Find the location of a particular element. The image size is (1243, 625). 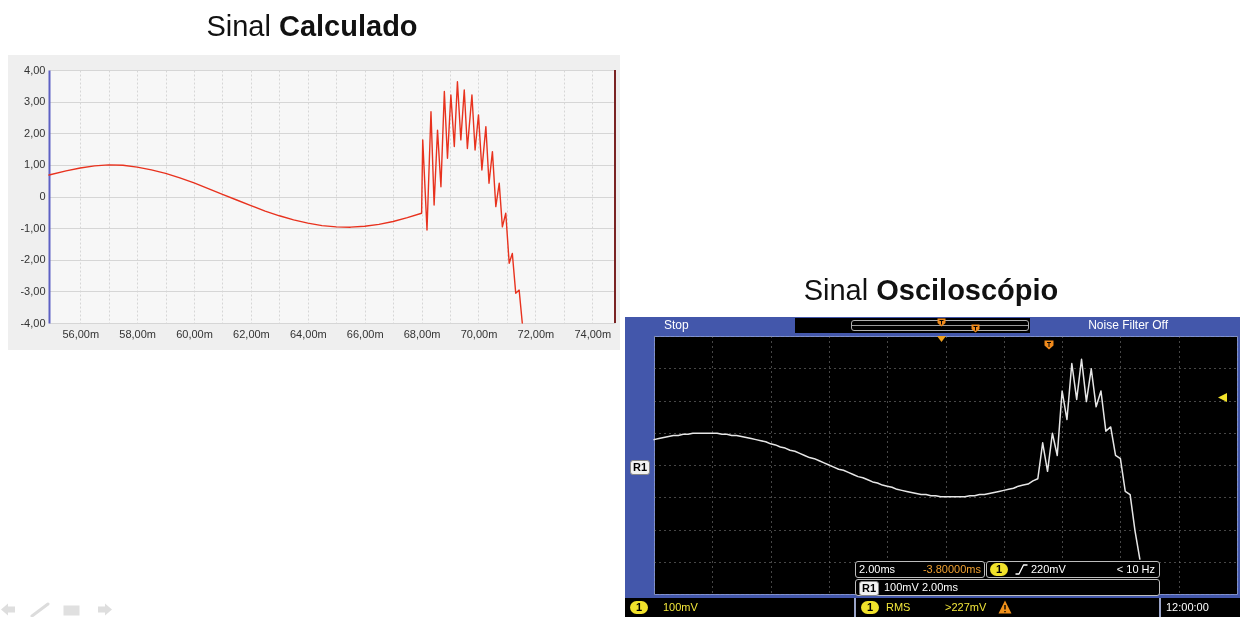

x-tick-label: 62,00m is located at coordinates (251, 333).